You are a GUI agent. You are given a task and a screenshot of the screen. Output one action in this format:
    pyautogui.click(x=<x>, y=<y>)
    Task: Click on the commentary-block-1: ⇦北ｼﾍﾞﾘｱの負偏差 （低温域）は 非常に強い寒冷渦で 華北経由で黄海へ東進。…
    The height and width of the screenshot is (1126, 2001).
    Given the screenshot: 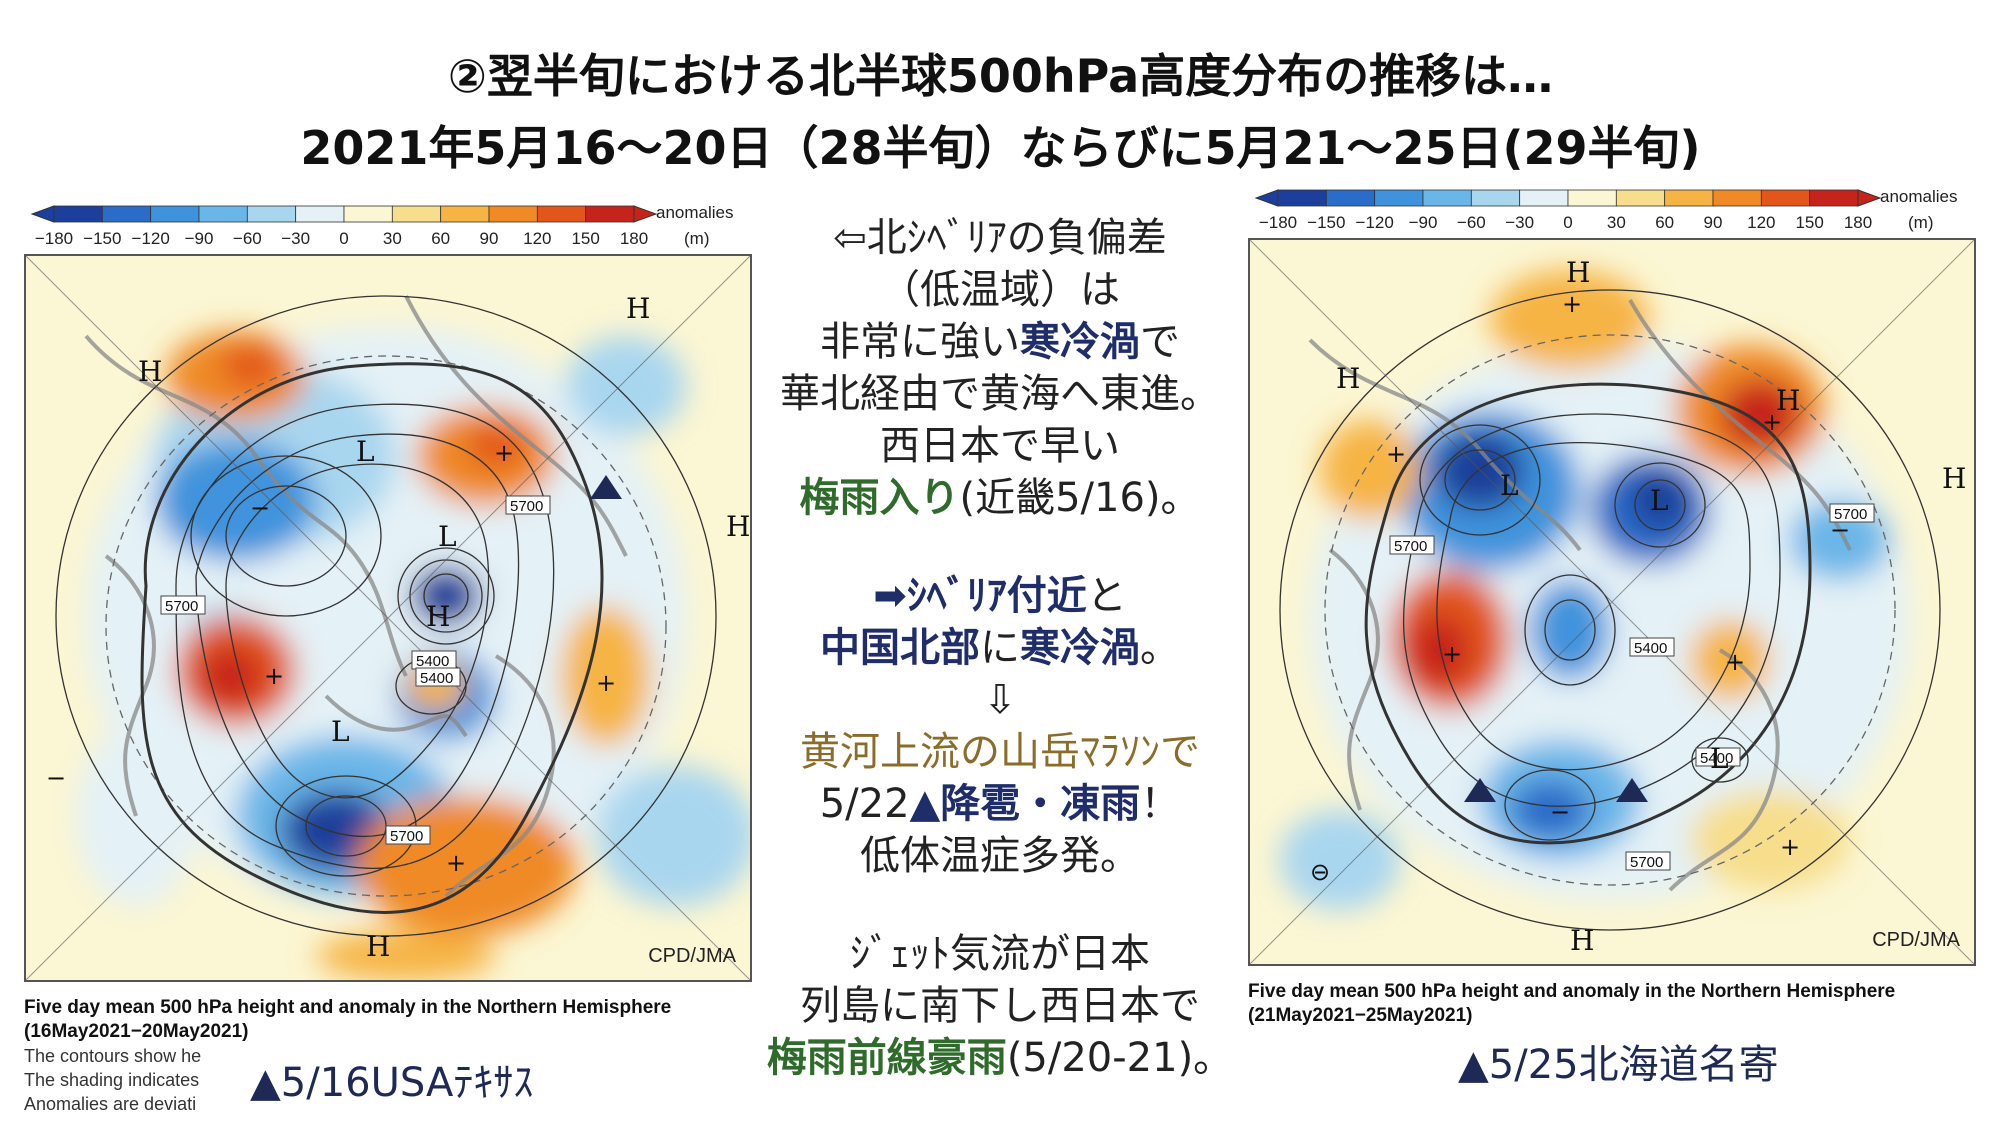 What is the action you would take?
    pyautogui.click(x=1000, y=368)
    